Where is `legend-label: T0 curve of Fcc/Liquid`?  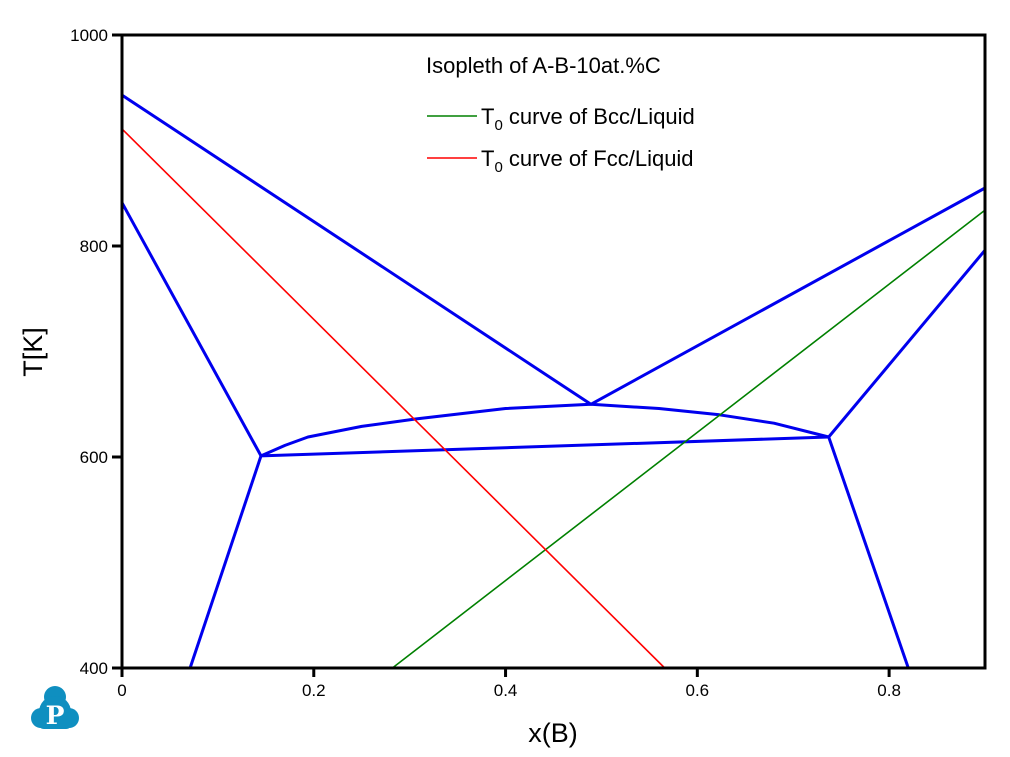
legend-label: T0 curve of Fcc/Liquid is located at coordinates (587, 161).